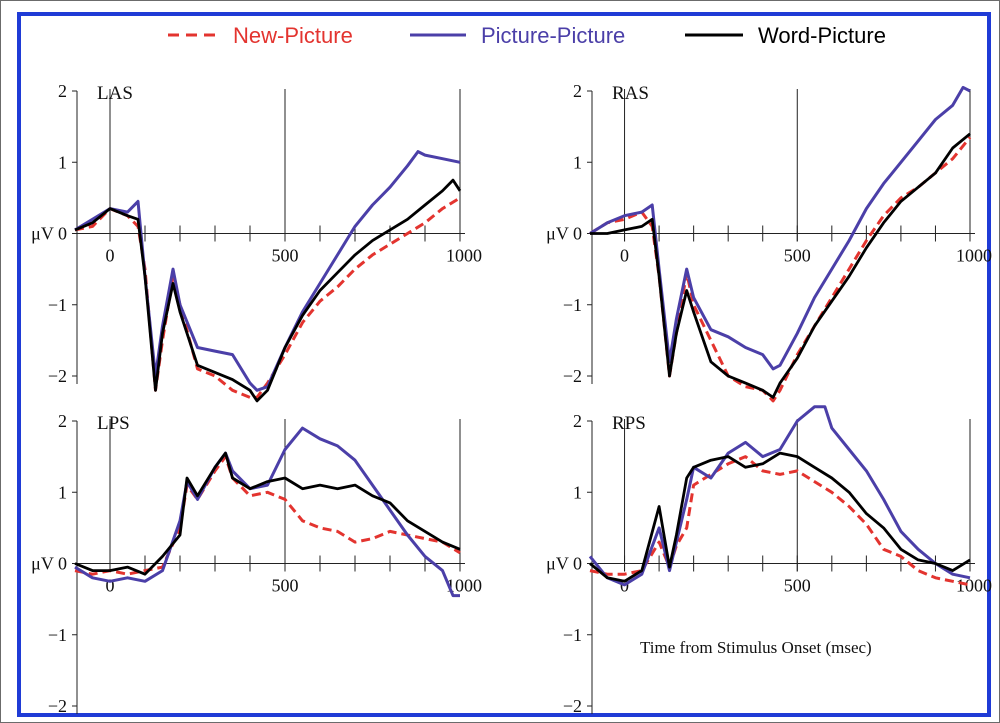  Describe the element at coordinates (756, 647) in the screenshot. I see `x-axis-label: Time from Stimulus Onset (msec)` at that location.